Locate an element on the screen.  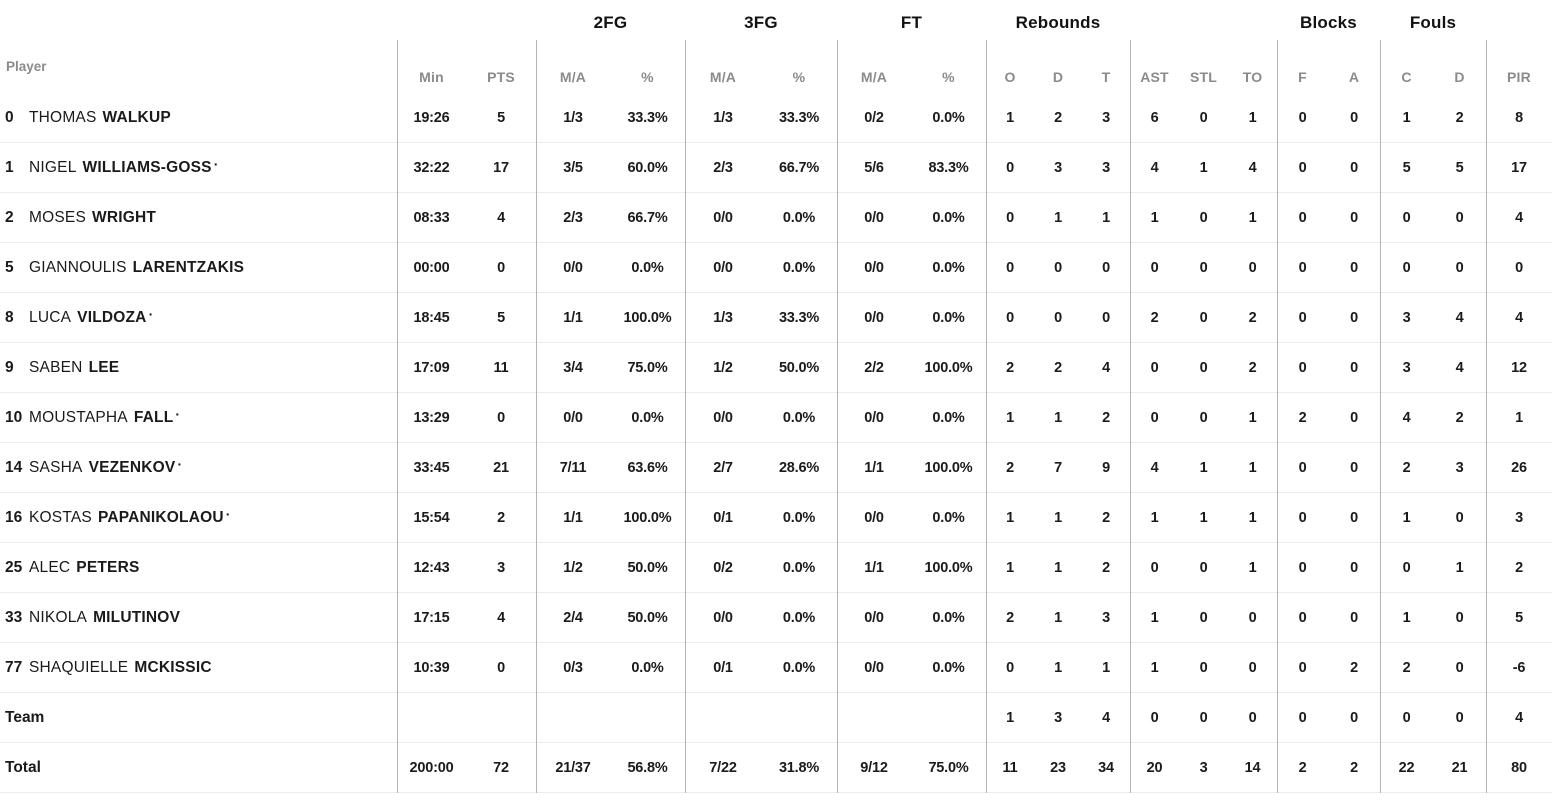
player-last-name: MILUTINOV is located at coordinates (137, 617).